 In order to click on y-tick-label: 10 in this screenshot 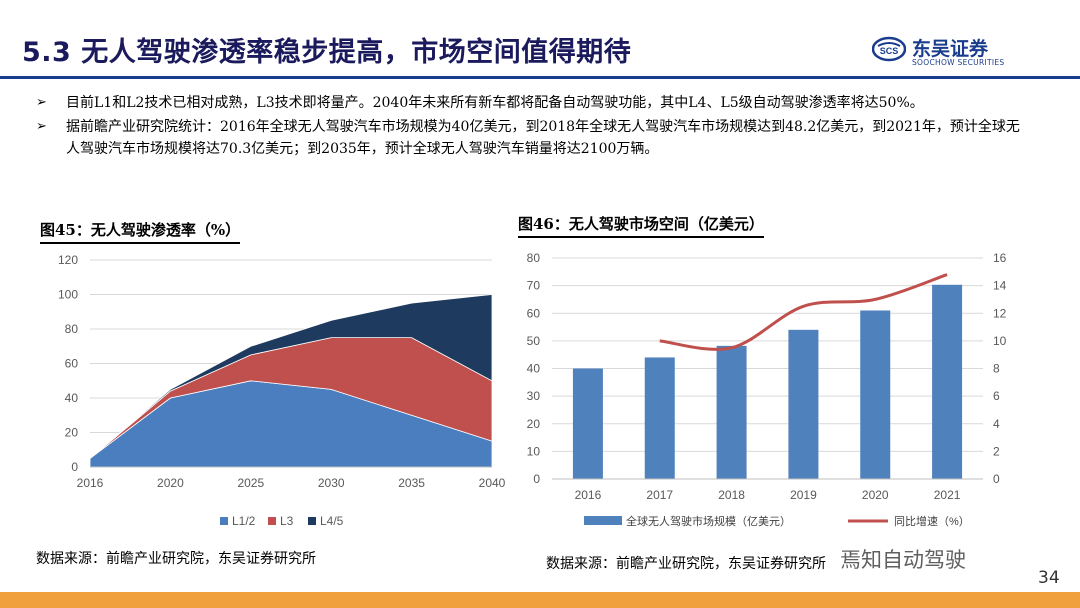, I will do `click(534, 451)`.